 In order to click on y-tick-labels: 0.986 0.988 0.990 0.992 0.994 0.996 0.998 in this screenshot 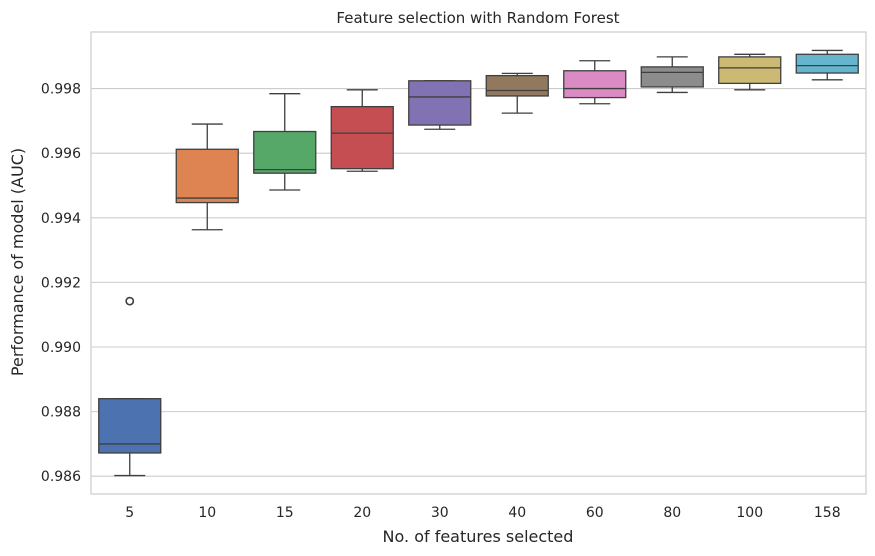, I will do `click(61, 284)`.